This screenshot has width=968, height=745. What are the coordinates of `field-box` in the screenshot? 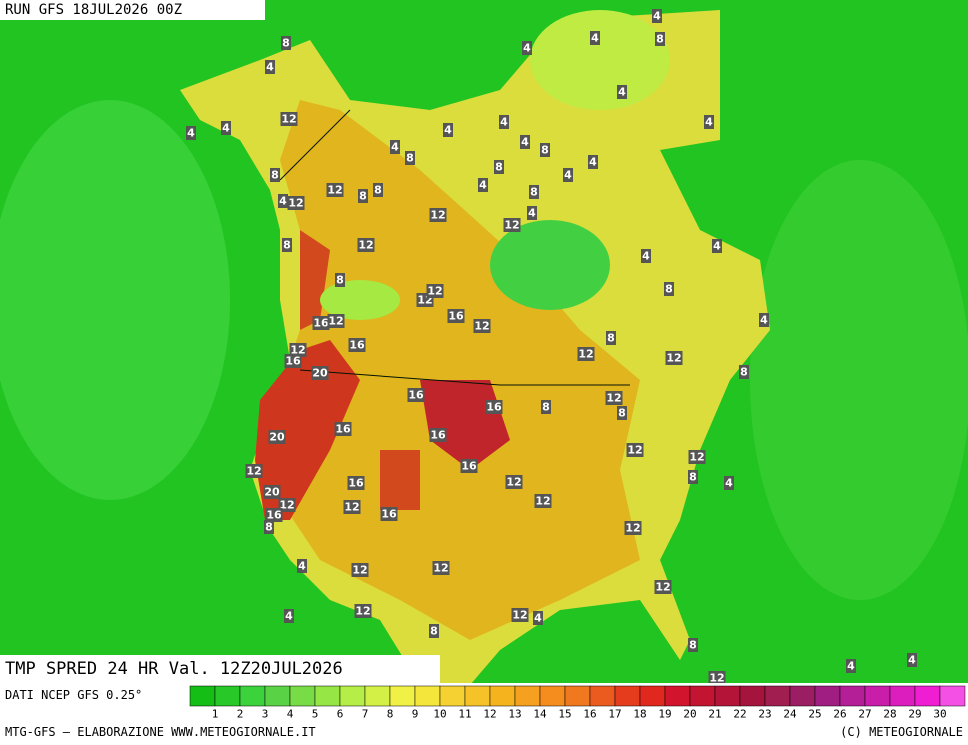 It's located at (220, 669).